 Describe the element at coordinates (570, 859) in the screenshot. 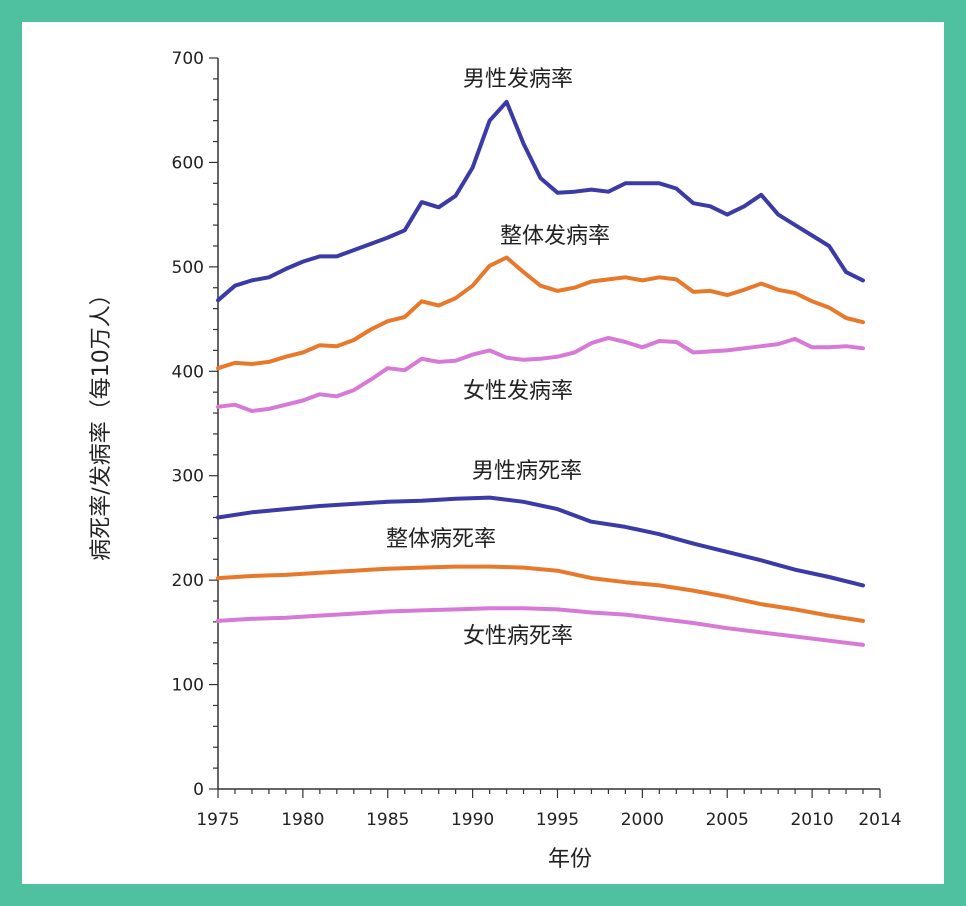

I see `x-axis-title: 年份` at that location.